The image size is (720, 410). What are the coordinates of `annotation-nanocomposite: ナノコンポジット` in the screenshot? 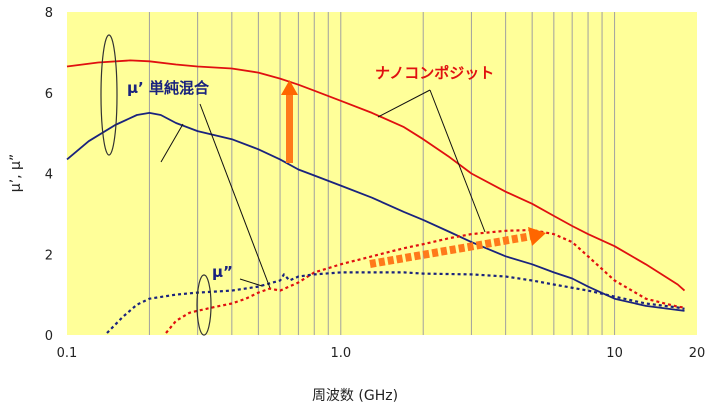 It's located at (434, 73).